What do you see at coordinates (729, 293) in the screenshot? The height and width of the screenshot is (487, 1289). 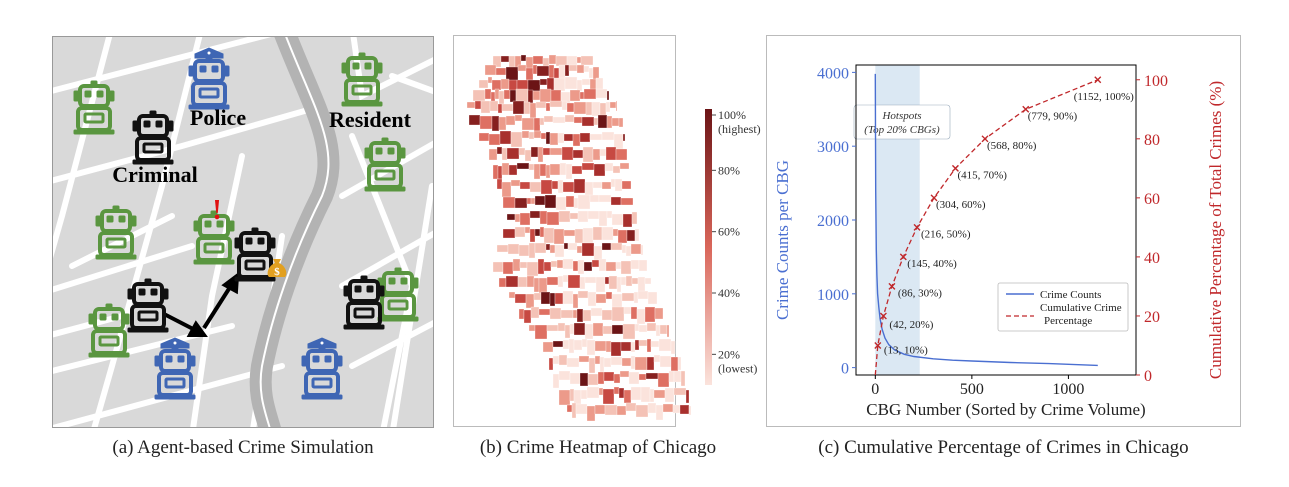 I see `colorbar-tick-label: 40%` at bounding box center [729, 293].